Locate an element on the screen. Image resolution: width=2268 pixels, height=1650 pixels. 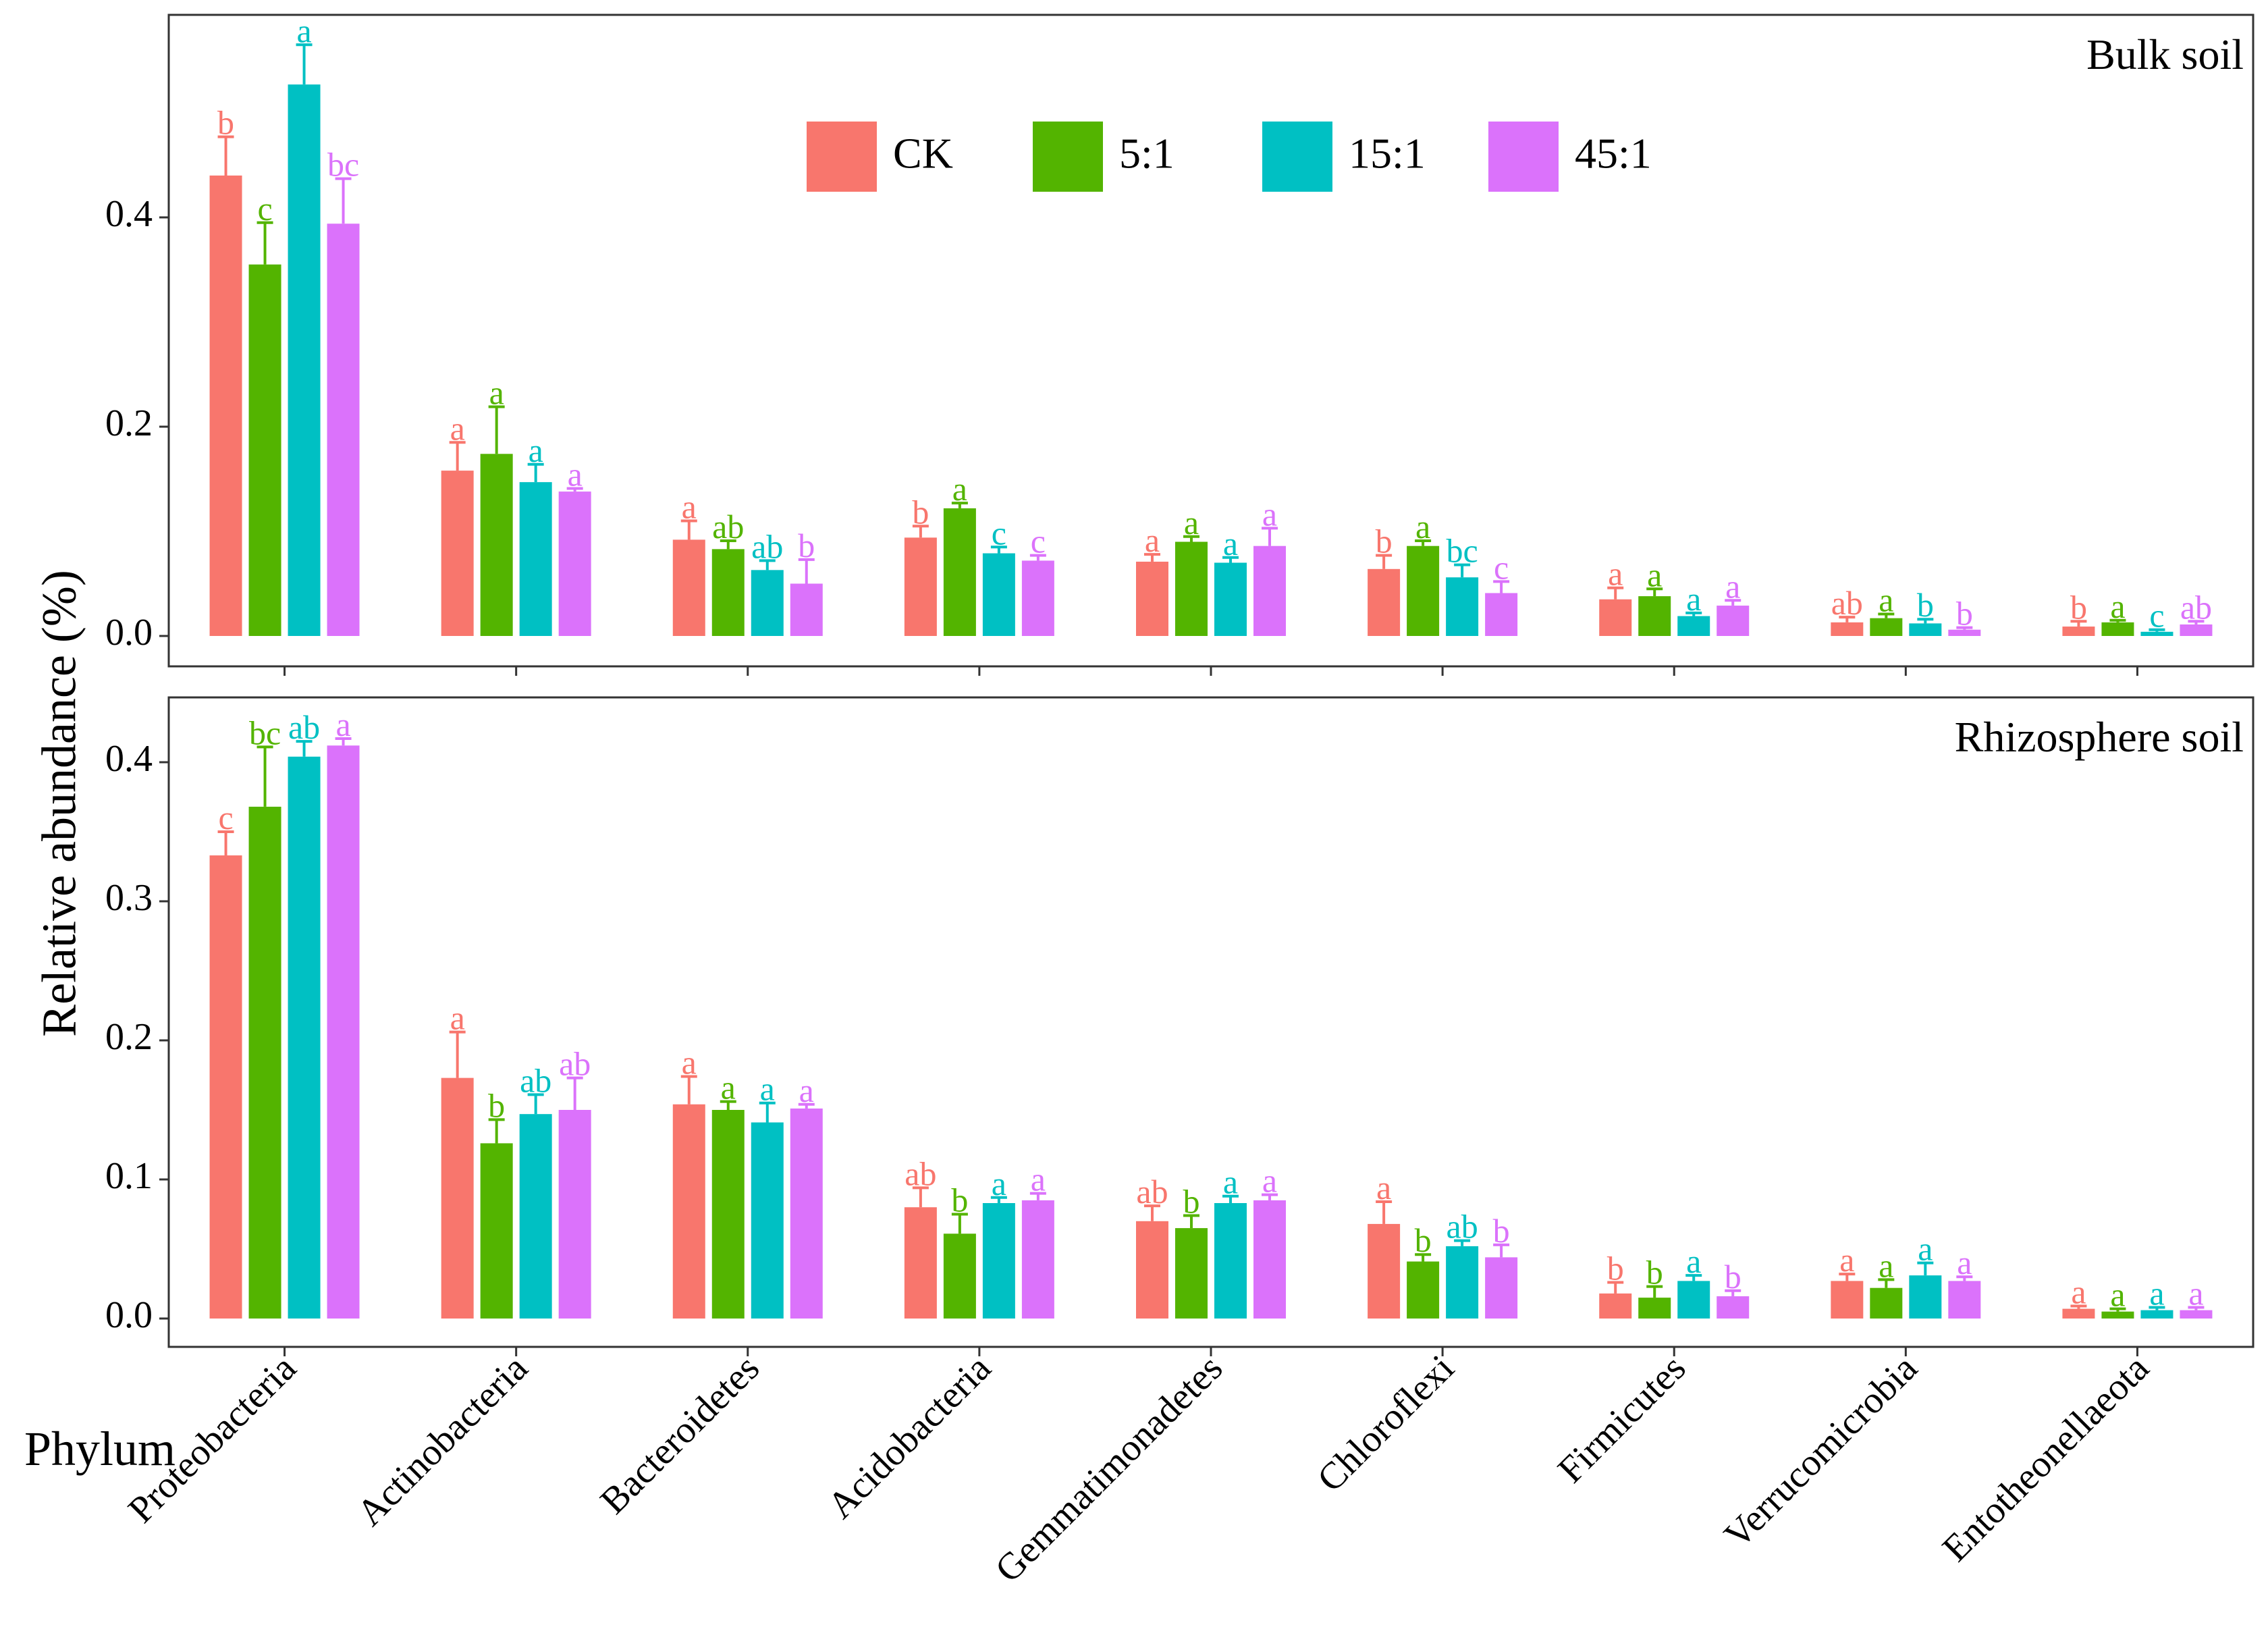
legend-label: 45:1 is located at coordinates (1614, 154).